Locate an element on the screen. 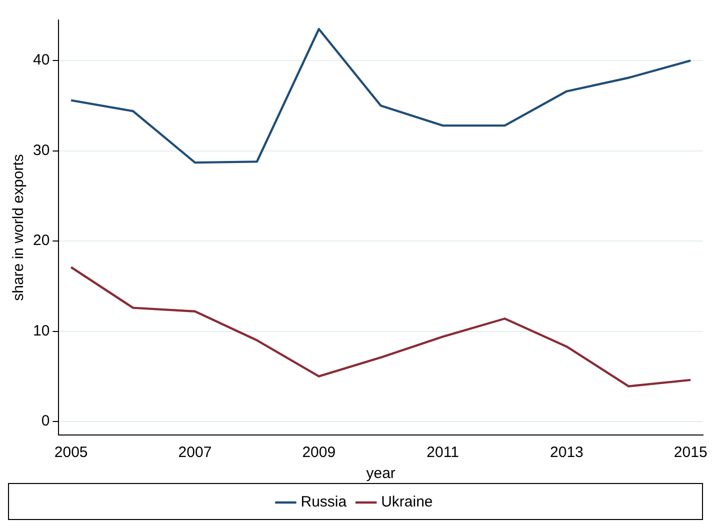 The image size is (725, 528). x-axis-title: year is located at coordinates (381, 473).